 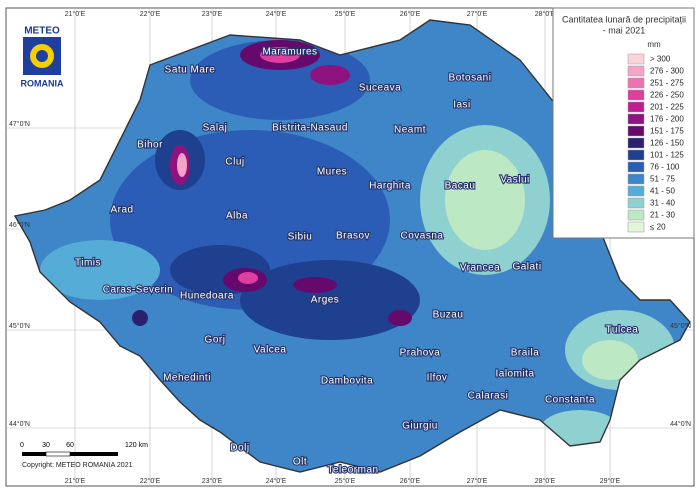 What do you see at coordinates (239, 448) in the screenshot?
I see `county-label: Dolj` at bounding box center [239, 448].